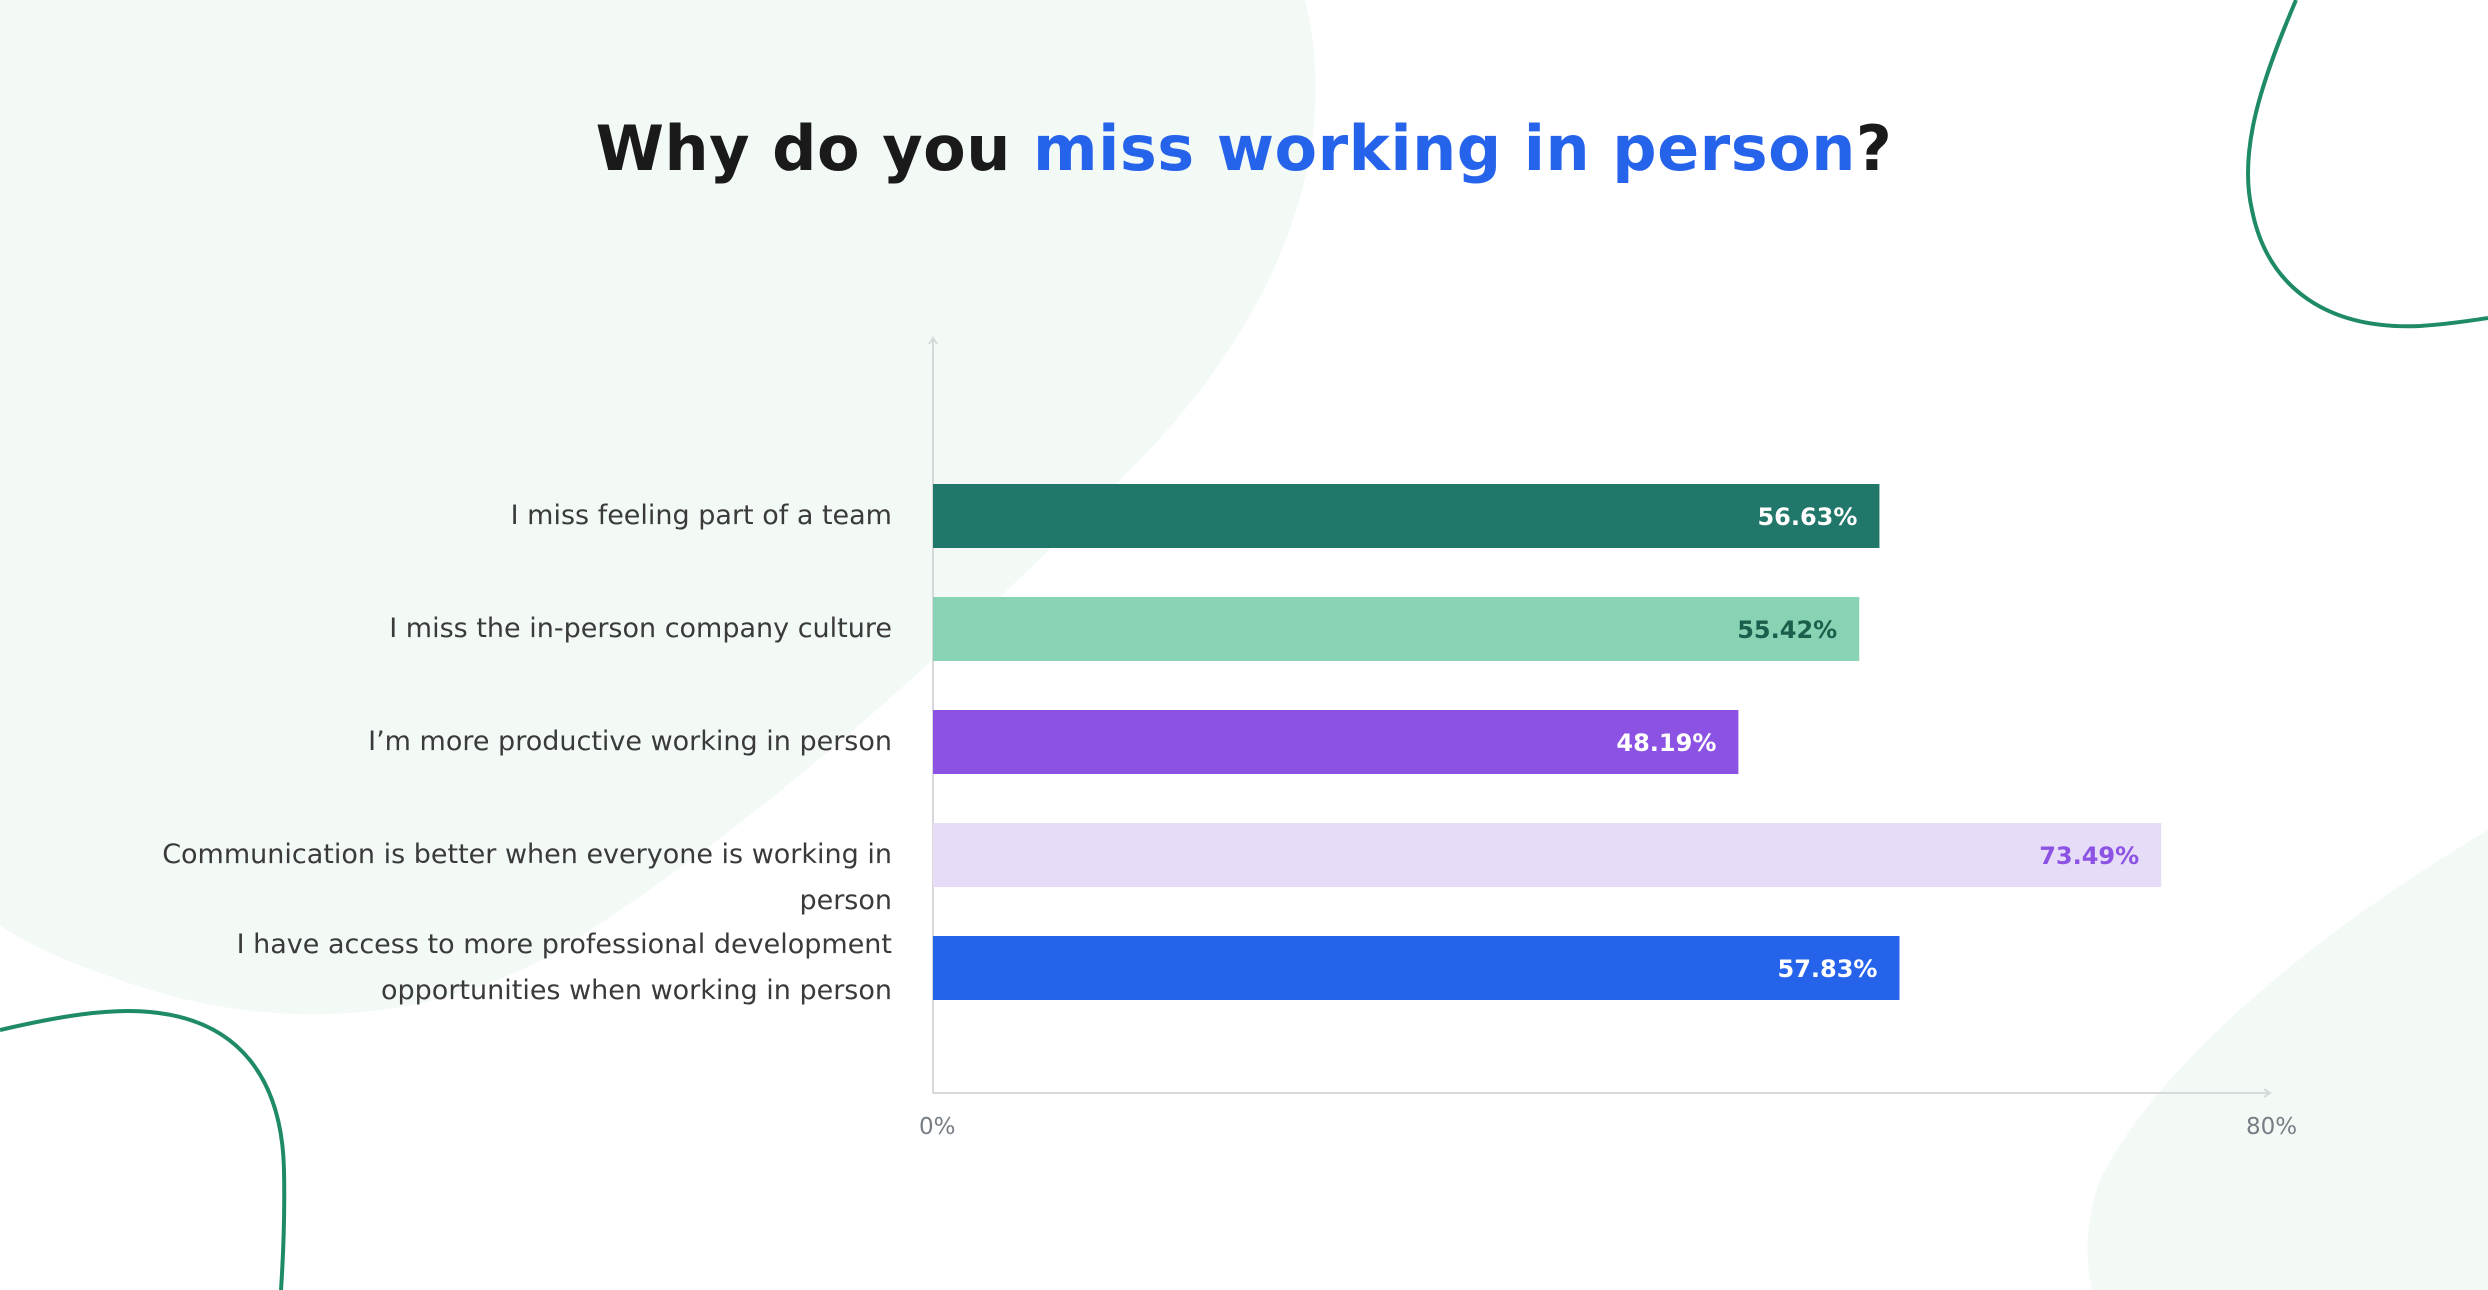 This screenshot has height=1290, width=2488. Describe the element at coordinates (1787, 630) in the screenshot. I see `bar-value-label: 55.42%` at that location.